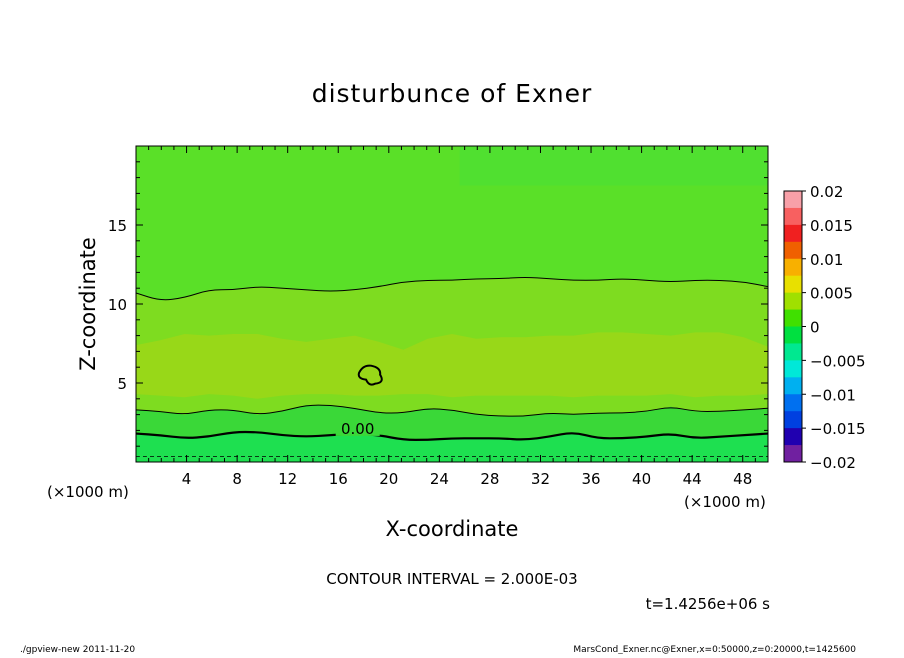 The width and height of the screenshot is (904, 658). What do you see at coordinates (452, 529) in the screenshot?
I see `x-axis-label: X-coordinate` at bounding box center [452, 529].